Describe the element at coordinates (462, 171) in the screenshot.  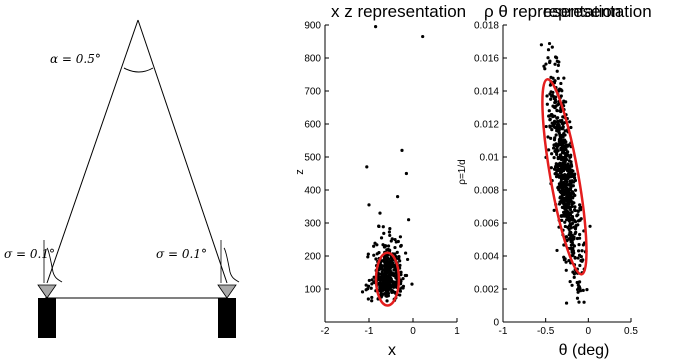
I see `rho-theta-y-axis-label: ρ=1/d` at that location.